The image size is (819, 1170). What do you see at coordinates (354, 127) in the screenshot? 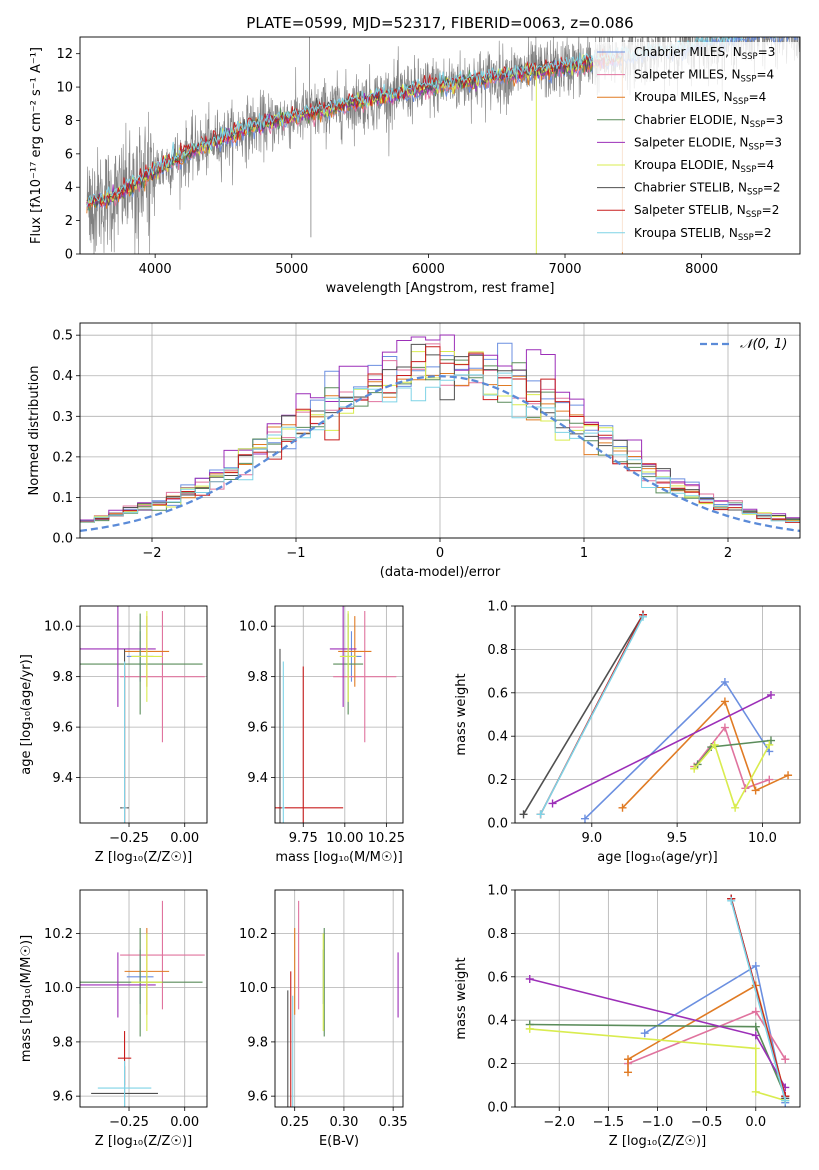
I see `spectrum-model-line` at bounding box center [354, 127].